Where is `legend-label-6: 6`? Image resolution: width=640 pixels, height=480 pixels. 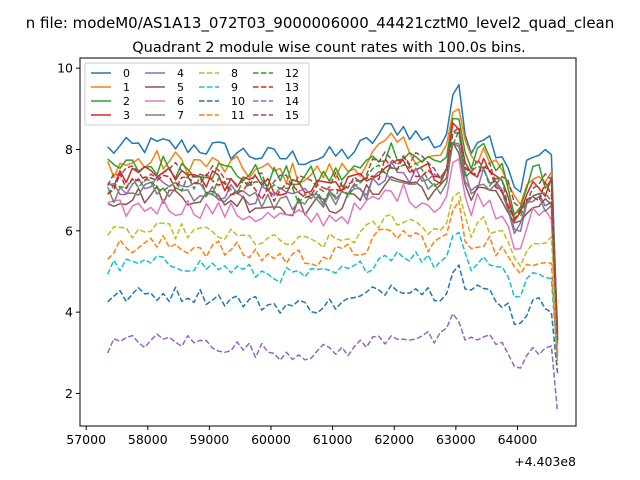
legend-label-6: 6 is located at coordinates (180, 101).